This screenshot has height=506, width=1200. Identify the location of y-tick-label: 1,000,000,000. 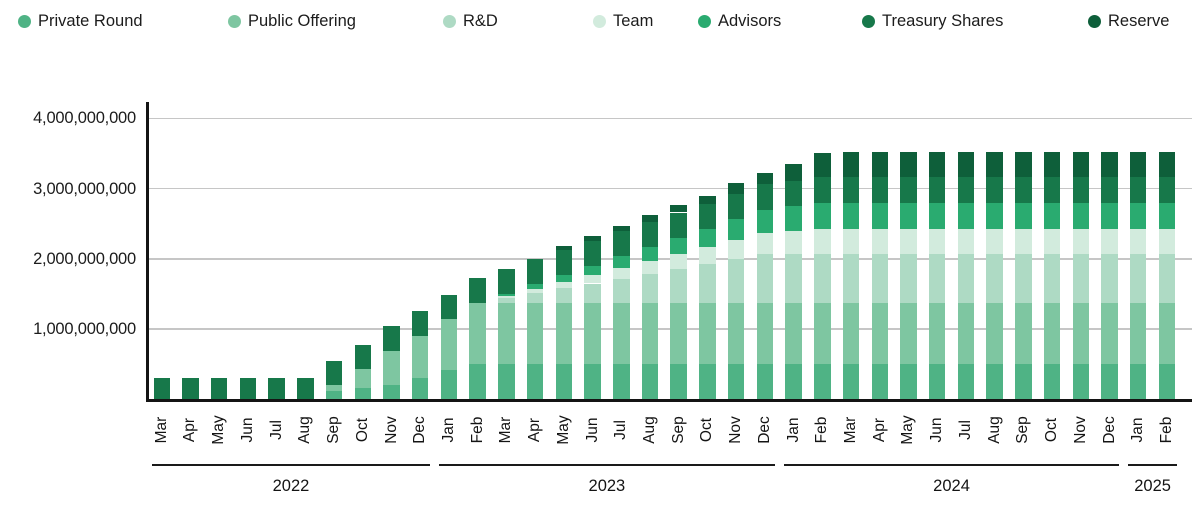
(84, 329).